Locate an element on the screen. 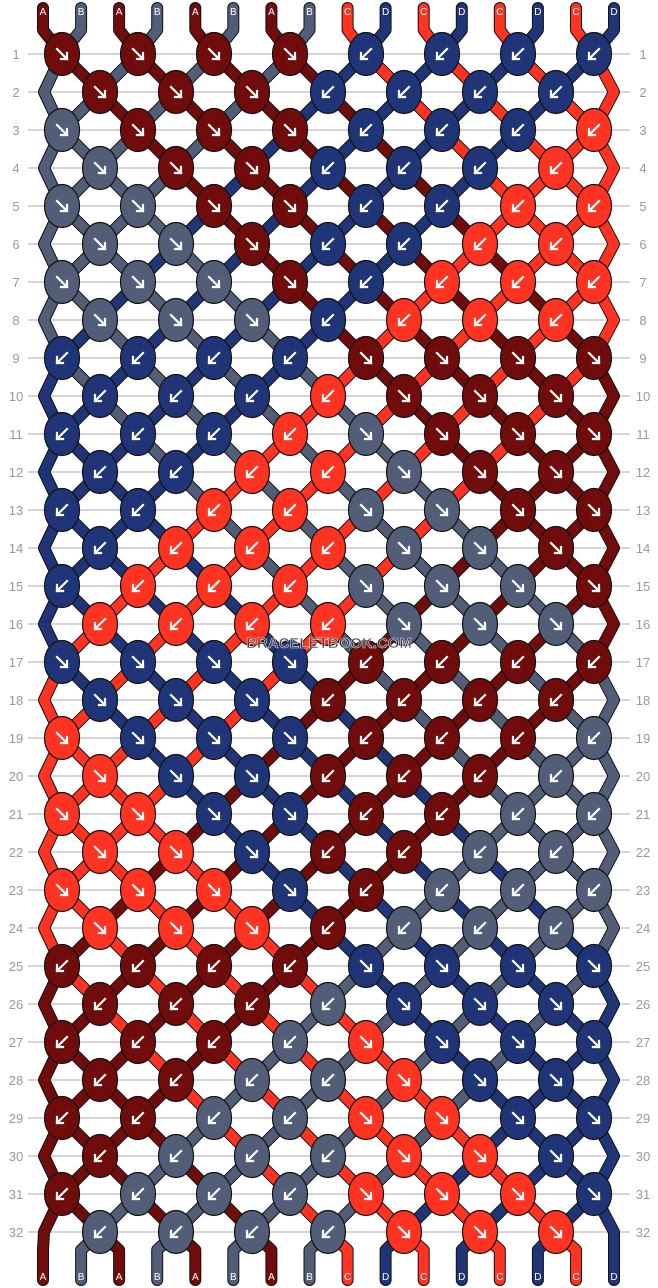  row-number-left: 25 is located at coordinates (16, 966).